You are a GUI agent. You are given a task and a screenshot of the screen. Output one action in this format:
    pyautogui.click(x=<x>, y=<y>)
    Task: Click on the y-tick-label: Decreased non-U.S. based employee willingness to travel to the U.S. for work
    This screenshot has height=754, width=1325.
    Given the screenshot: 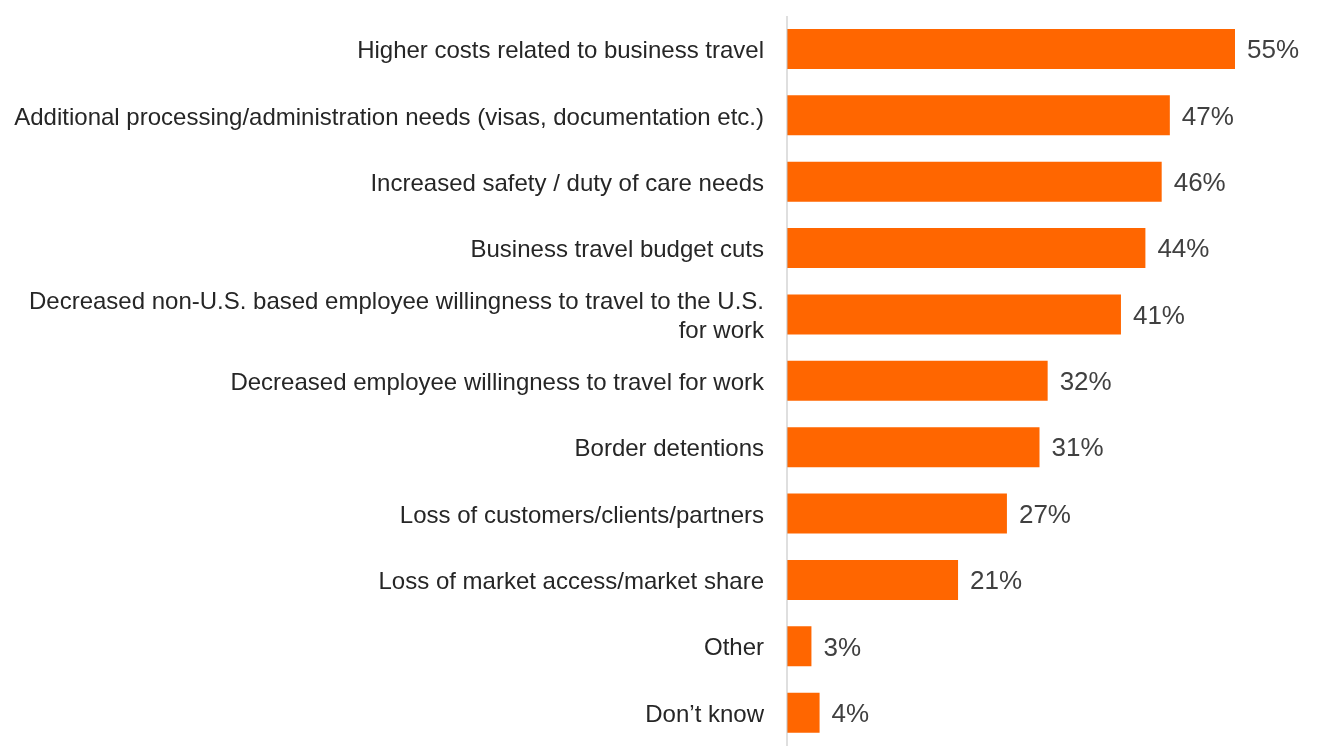 What is the action you would take?
    pyautogui.click(x=396, y=314)
    